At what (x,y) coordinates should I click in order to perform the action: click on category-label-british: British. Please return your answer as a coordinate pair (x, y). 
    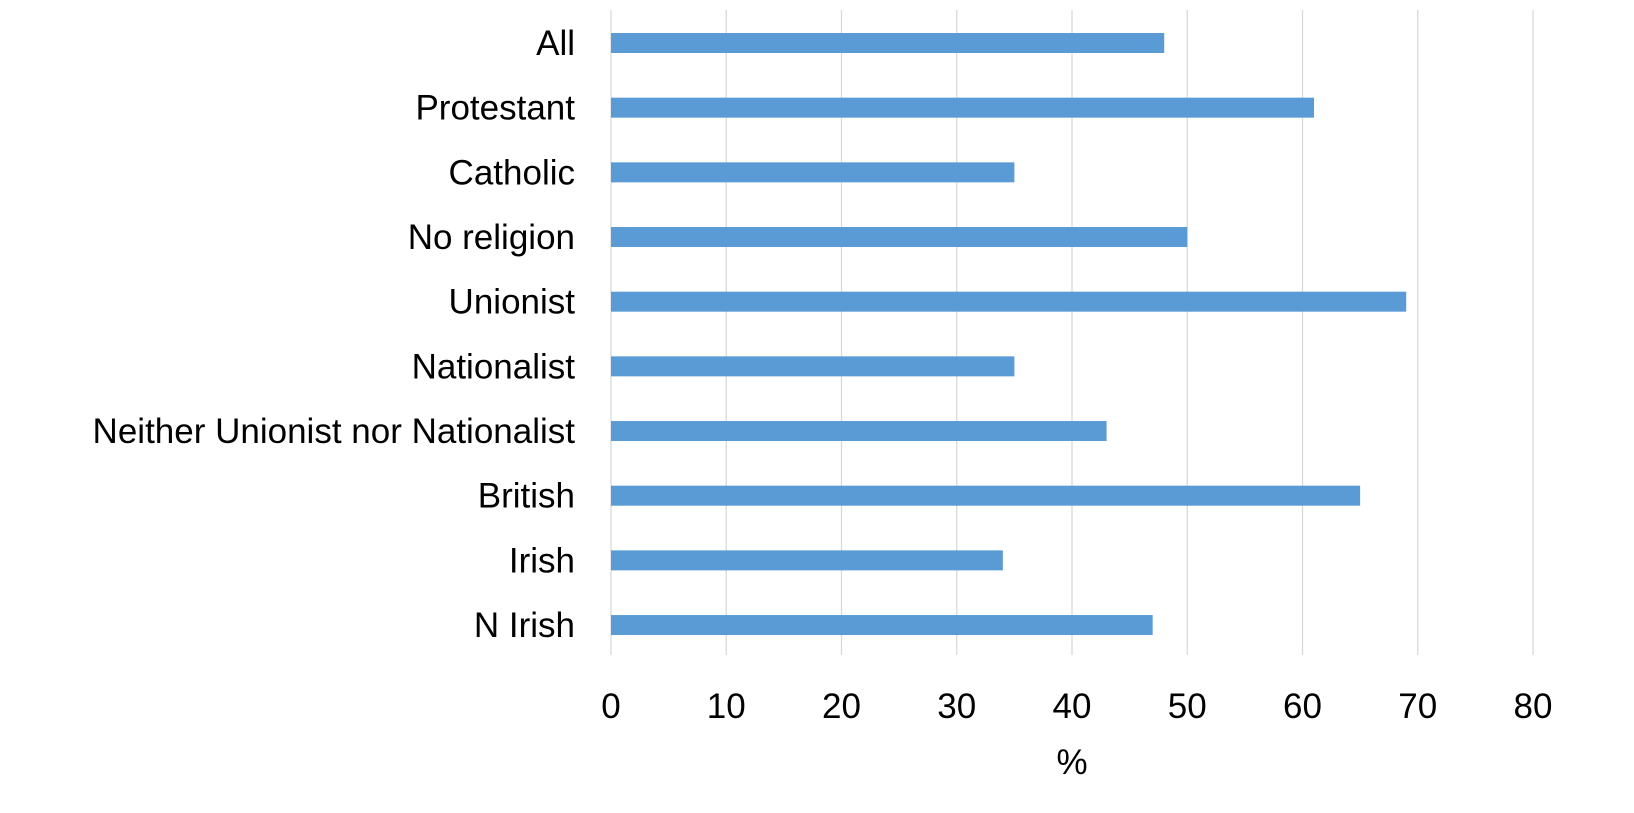
    Looking at the image, I should click on (526, 496).